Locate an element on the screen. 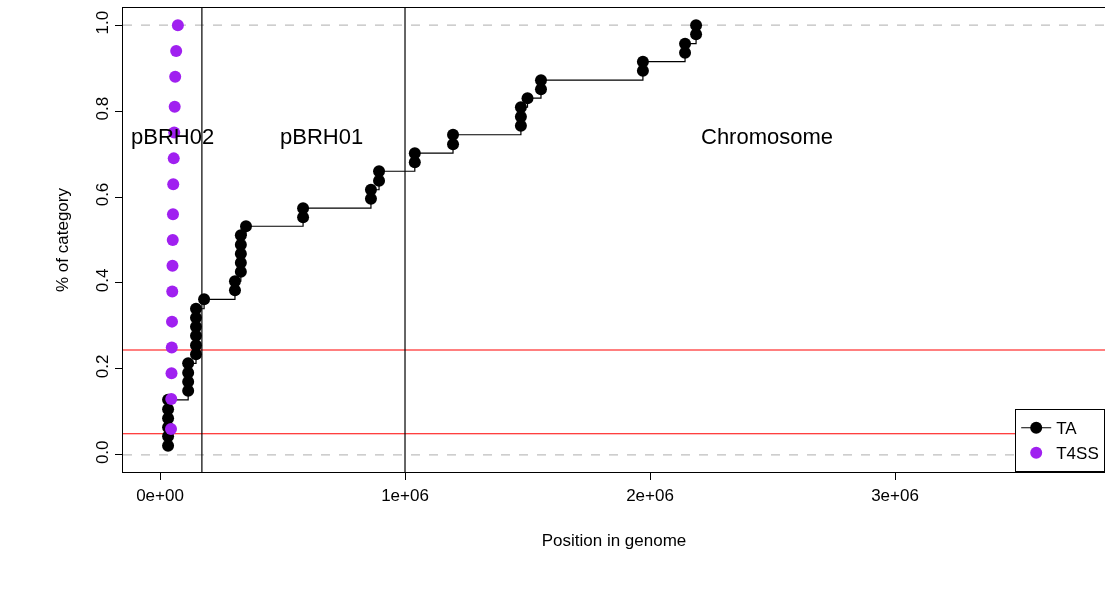 This screenshot has height=590, width=1105. y-tick-label: 0.0 is located at coordinates (103, 452).